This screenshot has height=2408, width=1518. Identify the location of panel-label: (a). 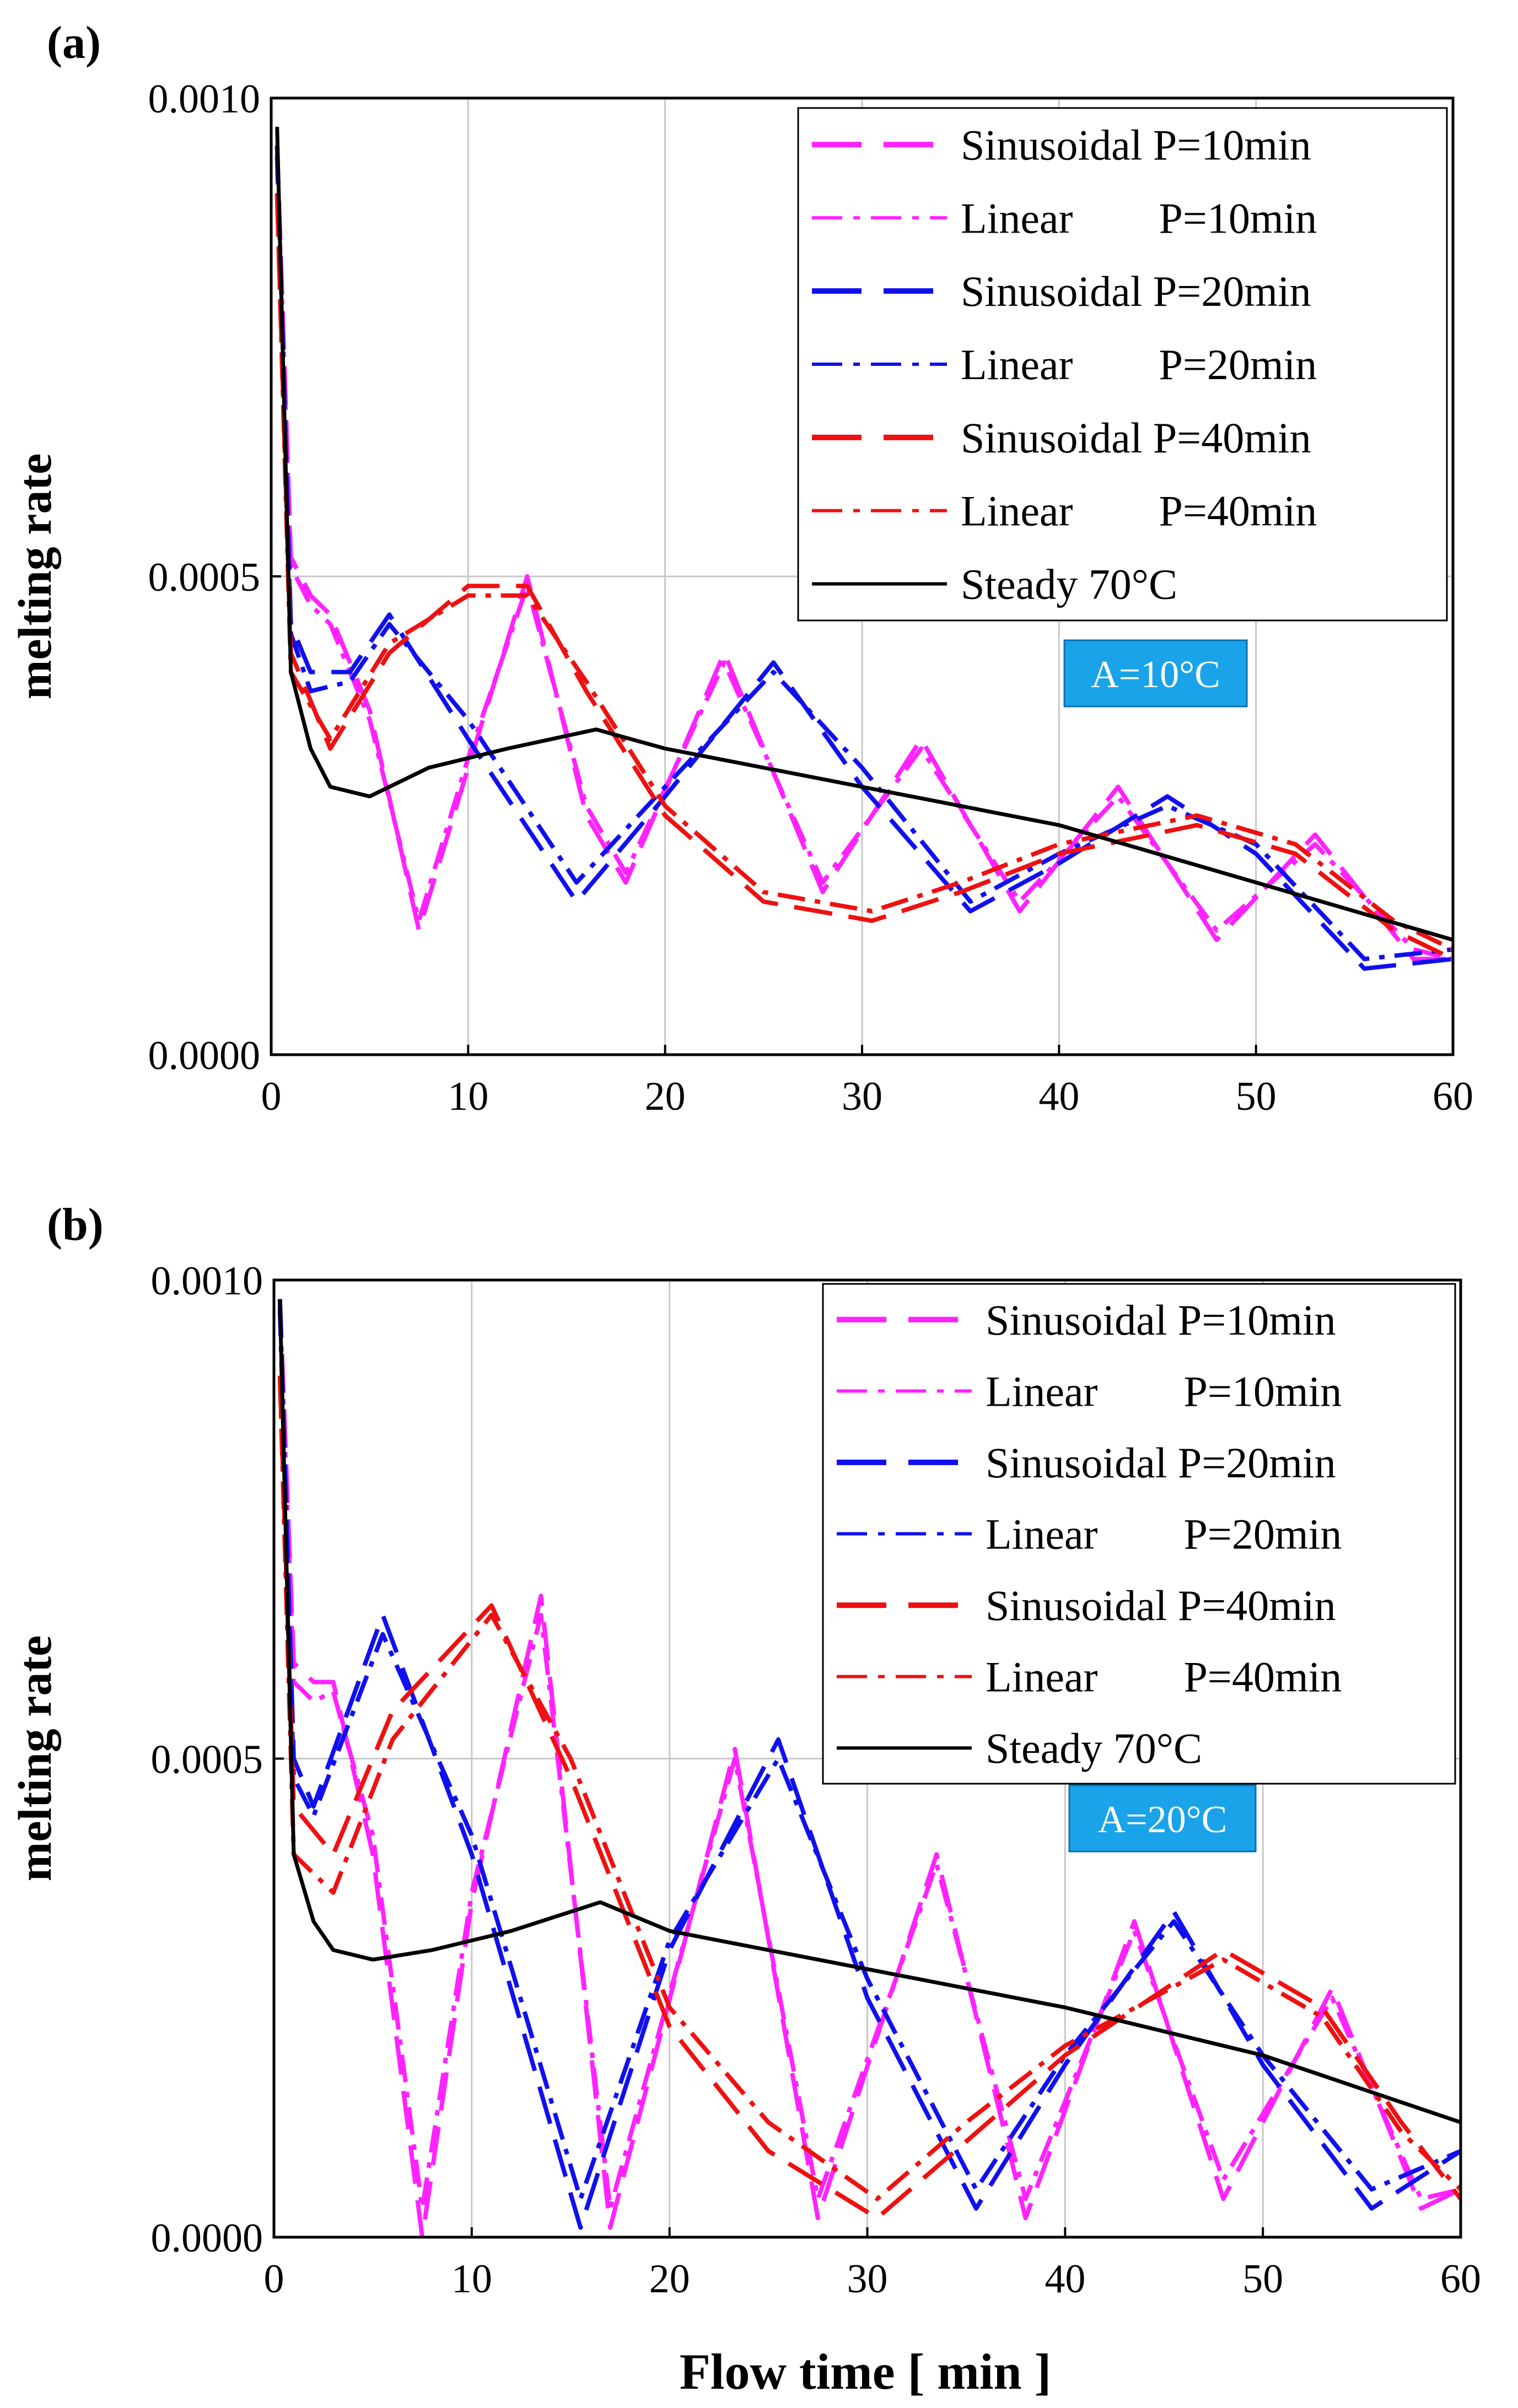
(74, 42).